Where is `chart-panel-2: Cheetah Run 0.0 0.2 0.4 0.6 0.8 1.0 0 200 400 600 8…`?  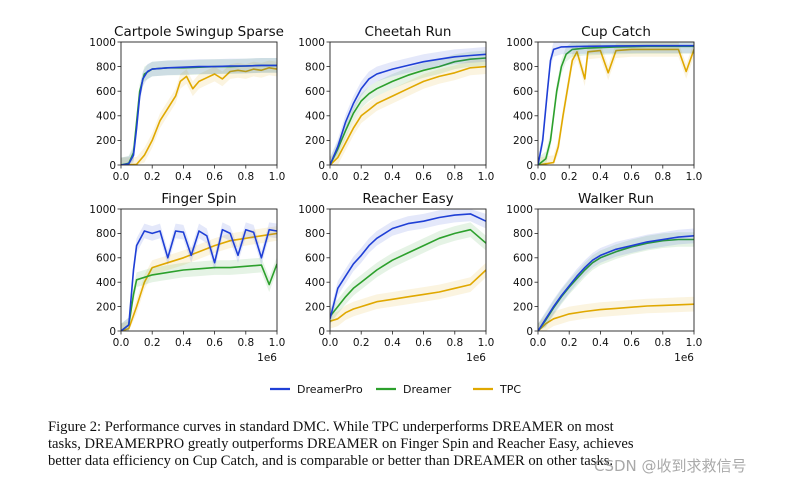 chart-panel-2: Cheetah Run 0.0 0.2 0.4 0.6 0.8 1.0 0 200 400 600 8… is located at coordinates (396, 103).